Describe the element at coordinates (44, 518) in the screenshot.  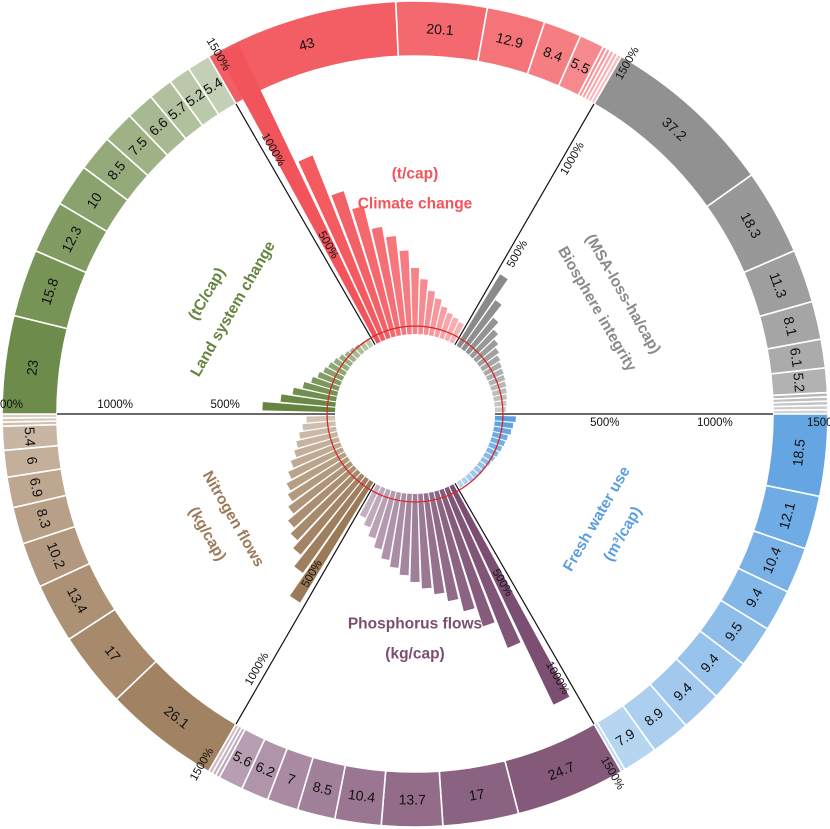
I see `nitrogen-outer-value: 8.3` at that location.